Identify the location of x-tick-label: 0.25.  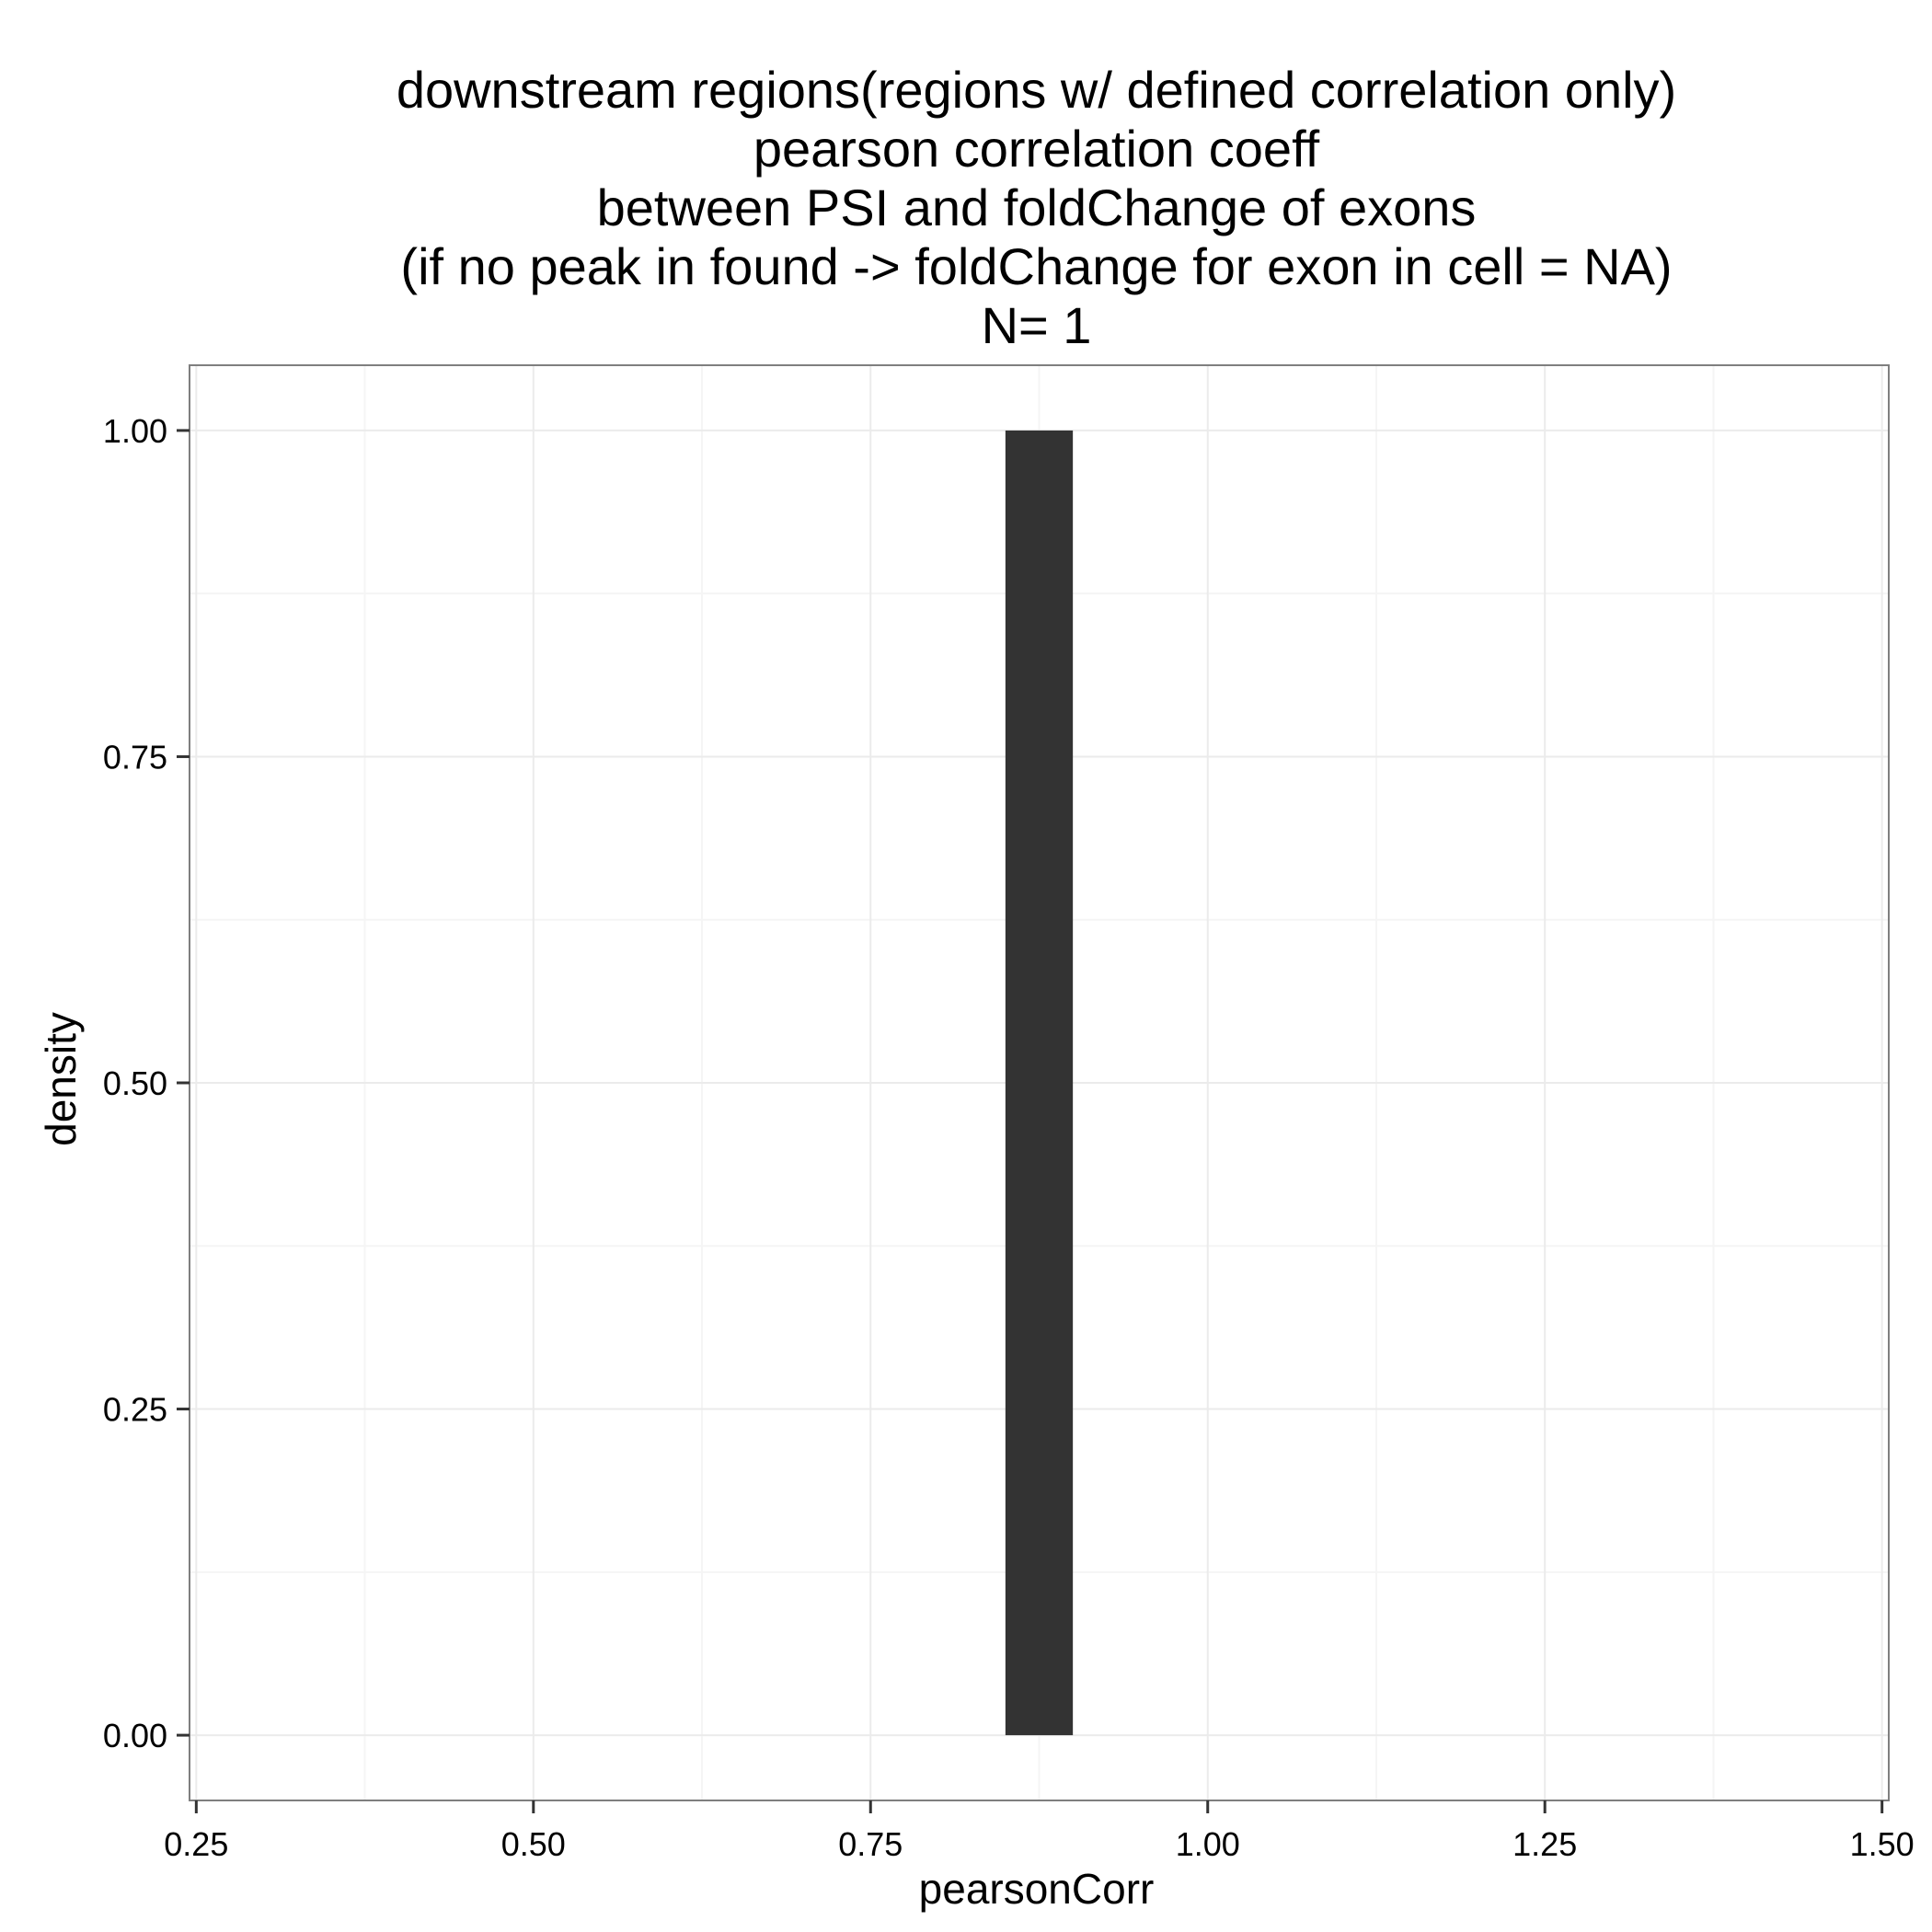
(196, 1844).